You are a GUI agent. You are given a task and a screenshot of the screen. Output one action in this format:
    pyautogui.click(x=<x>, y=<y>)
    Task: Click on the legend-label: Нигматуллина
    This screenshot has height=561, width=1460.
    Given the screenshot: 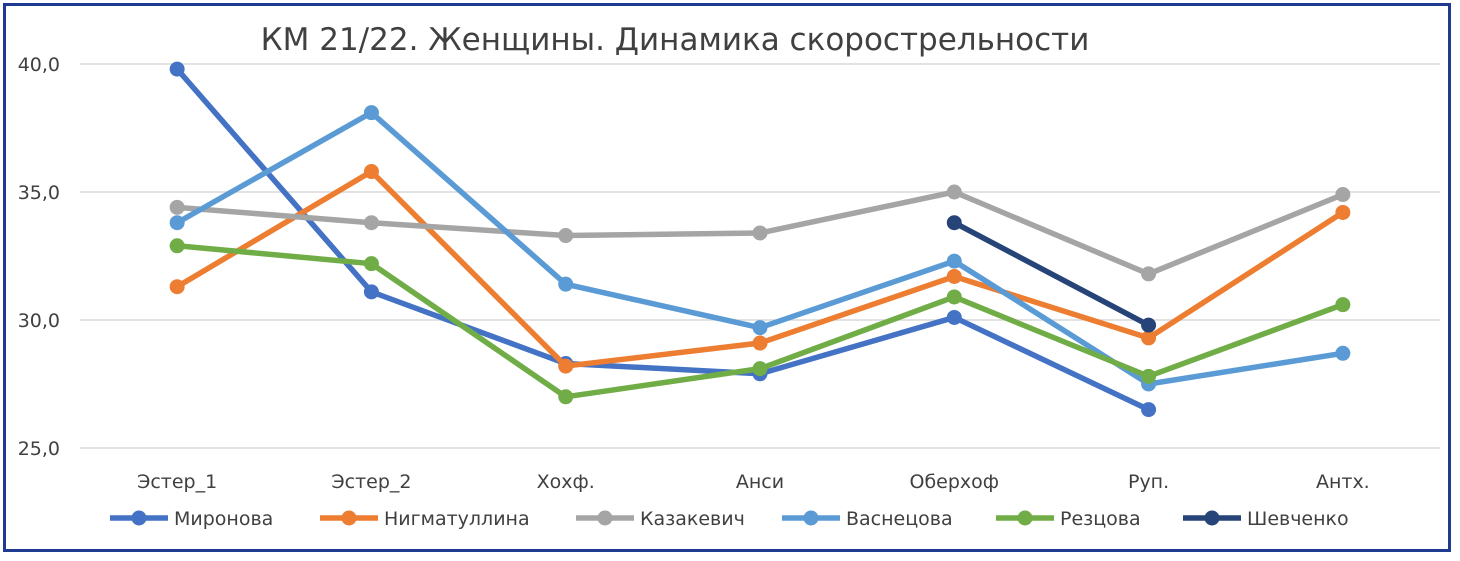 What is the action you would take?
    pyautogui.click(x=457, y=519)
    